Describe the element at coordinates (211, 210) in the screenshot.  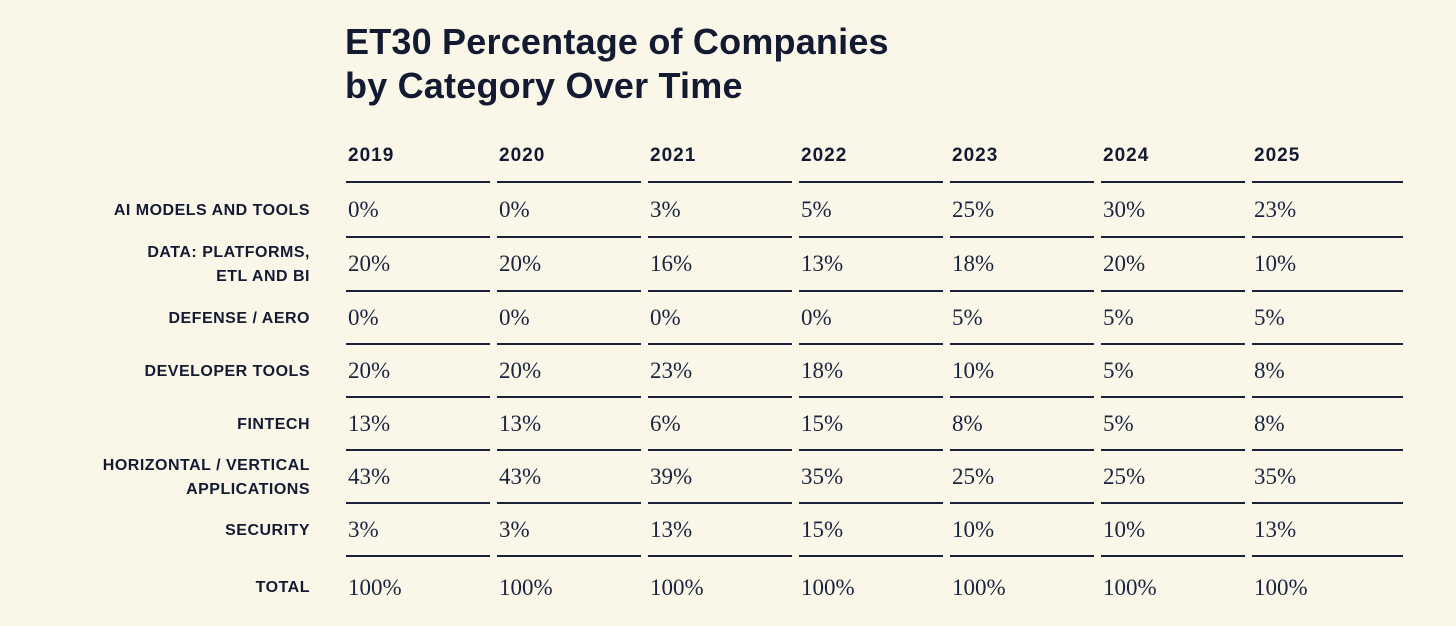
I see `row-label-ai-models-and-tools: AI MODELS AND TOOLS` at that location.